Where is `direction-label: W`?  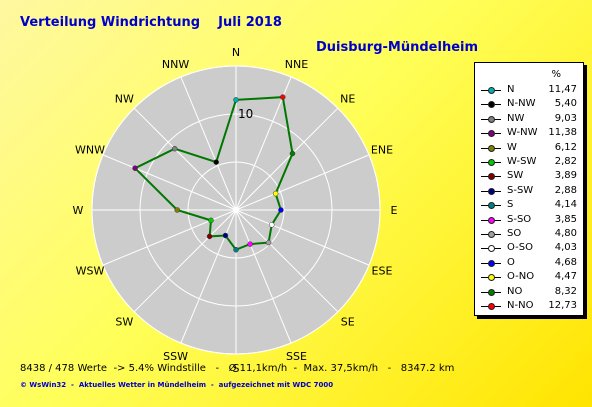
direction-label: W is located at coordinates (78, 210).